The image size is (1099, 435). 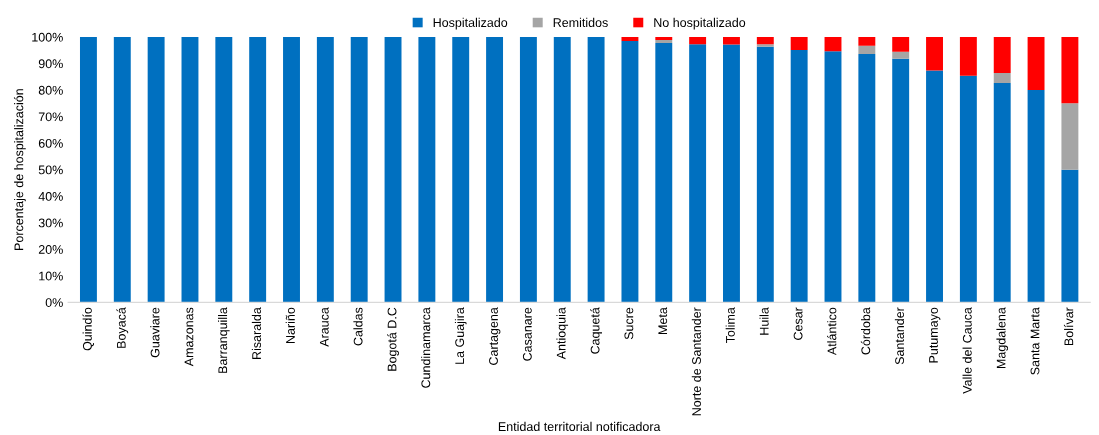 I want to click on y-tick-label: 0%, so click(x=54, y=302).